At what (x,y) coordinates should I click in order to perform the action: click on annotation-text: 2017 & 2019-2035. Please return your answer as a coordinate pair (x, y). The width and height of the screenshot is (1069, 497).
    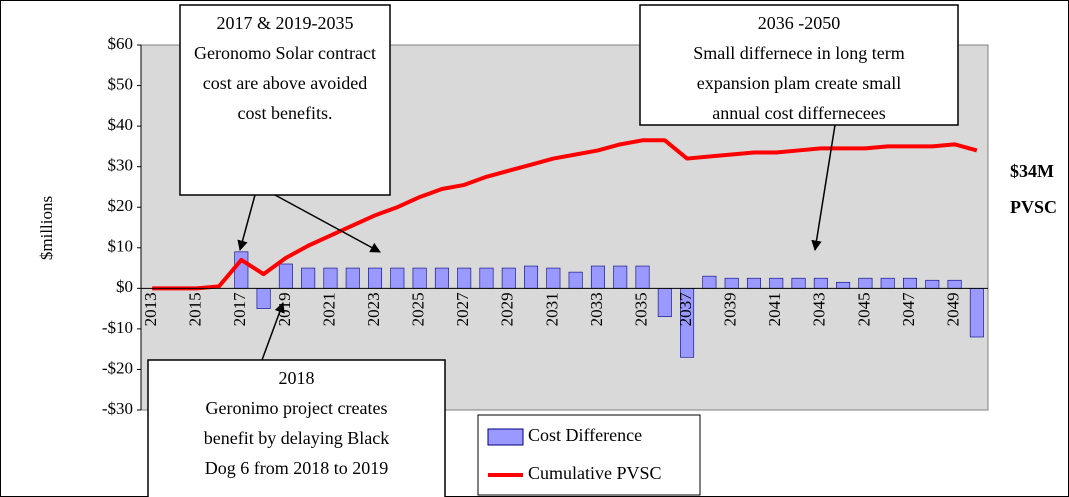
    Looking at the image, I should click on (285, 23).